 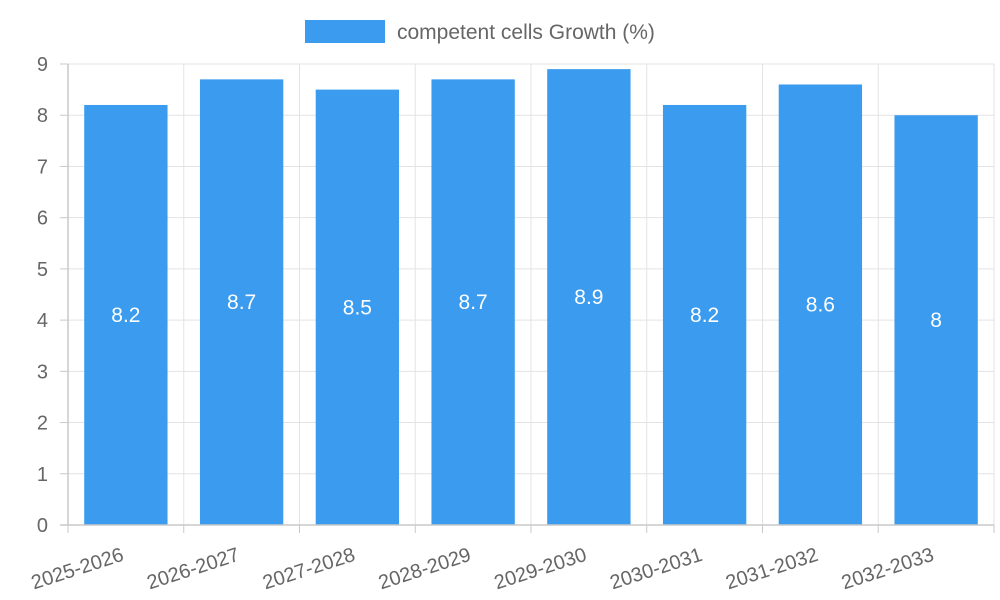 I want to click on data-label: 8.9, so click(x=588, y=297).